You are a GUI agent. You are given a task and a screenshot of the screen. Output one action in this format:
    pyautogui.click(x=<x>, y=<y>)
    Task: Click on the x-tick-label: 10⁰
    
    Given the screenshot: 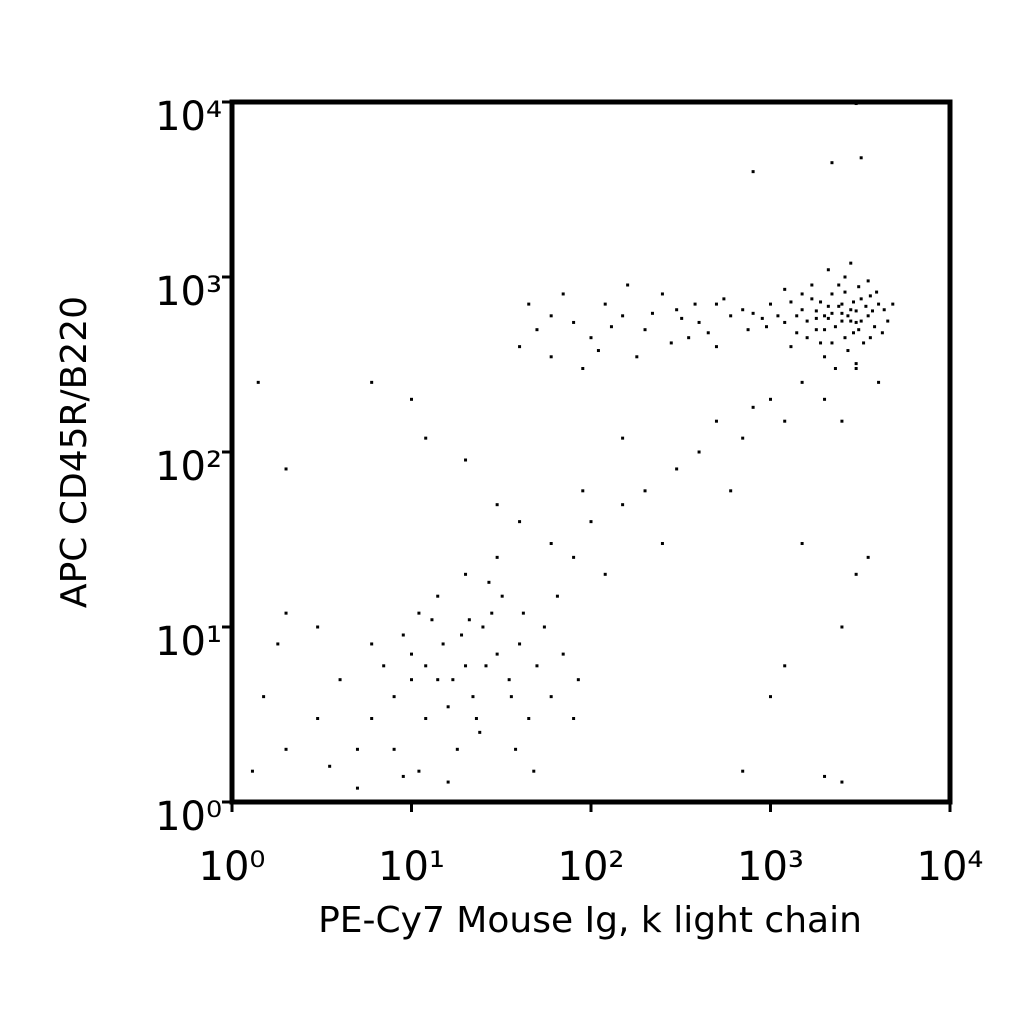 What is the action you would take?
    pyautogui.click(x=232, y=867)
    